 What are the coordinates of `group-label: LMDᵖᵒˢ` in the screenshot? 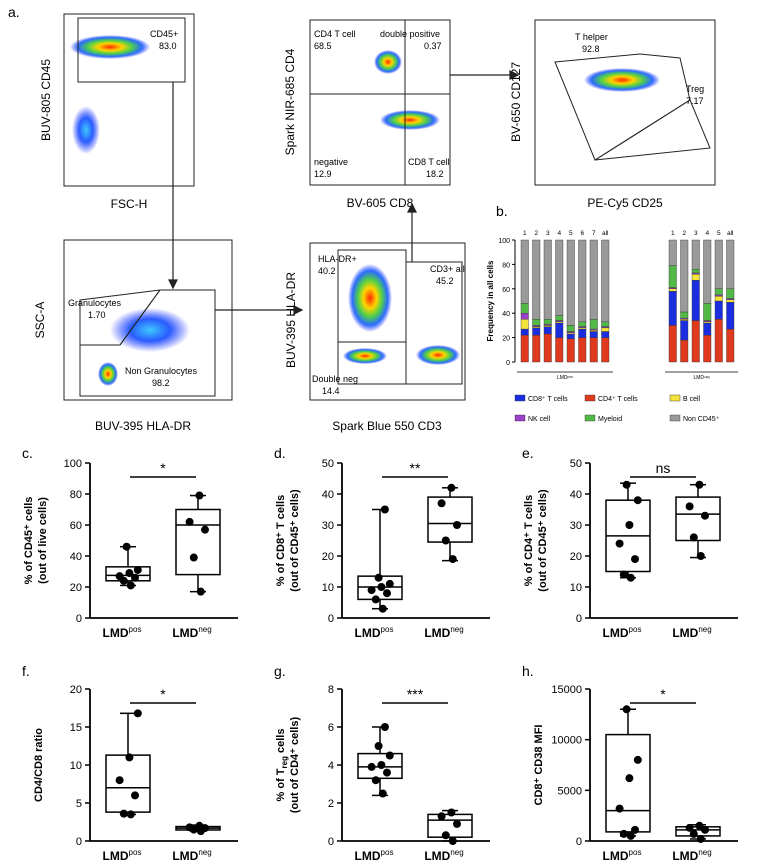 It's located at (565, 378).